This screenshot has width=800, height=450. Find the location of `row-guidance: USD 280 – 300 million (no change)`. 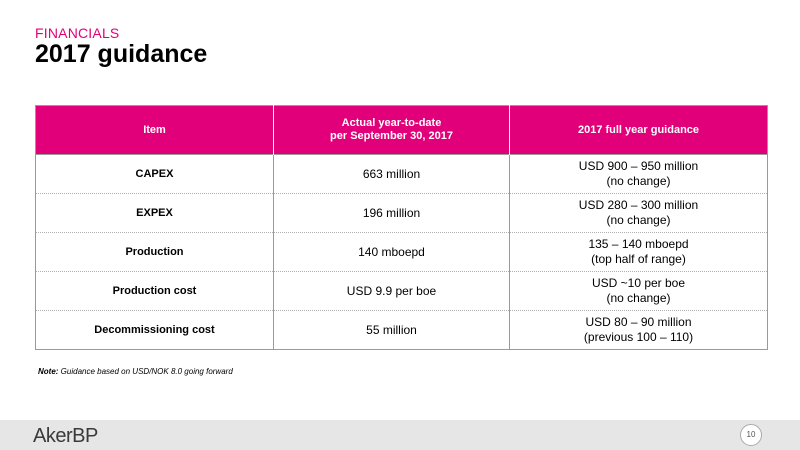

row-guidance: USD 280 – 300 million (no change) is located at coordinates (638, 213).